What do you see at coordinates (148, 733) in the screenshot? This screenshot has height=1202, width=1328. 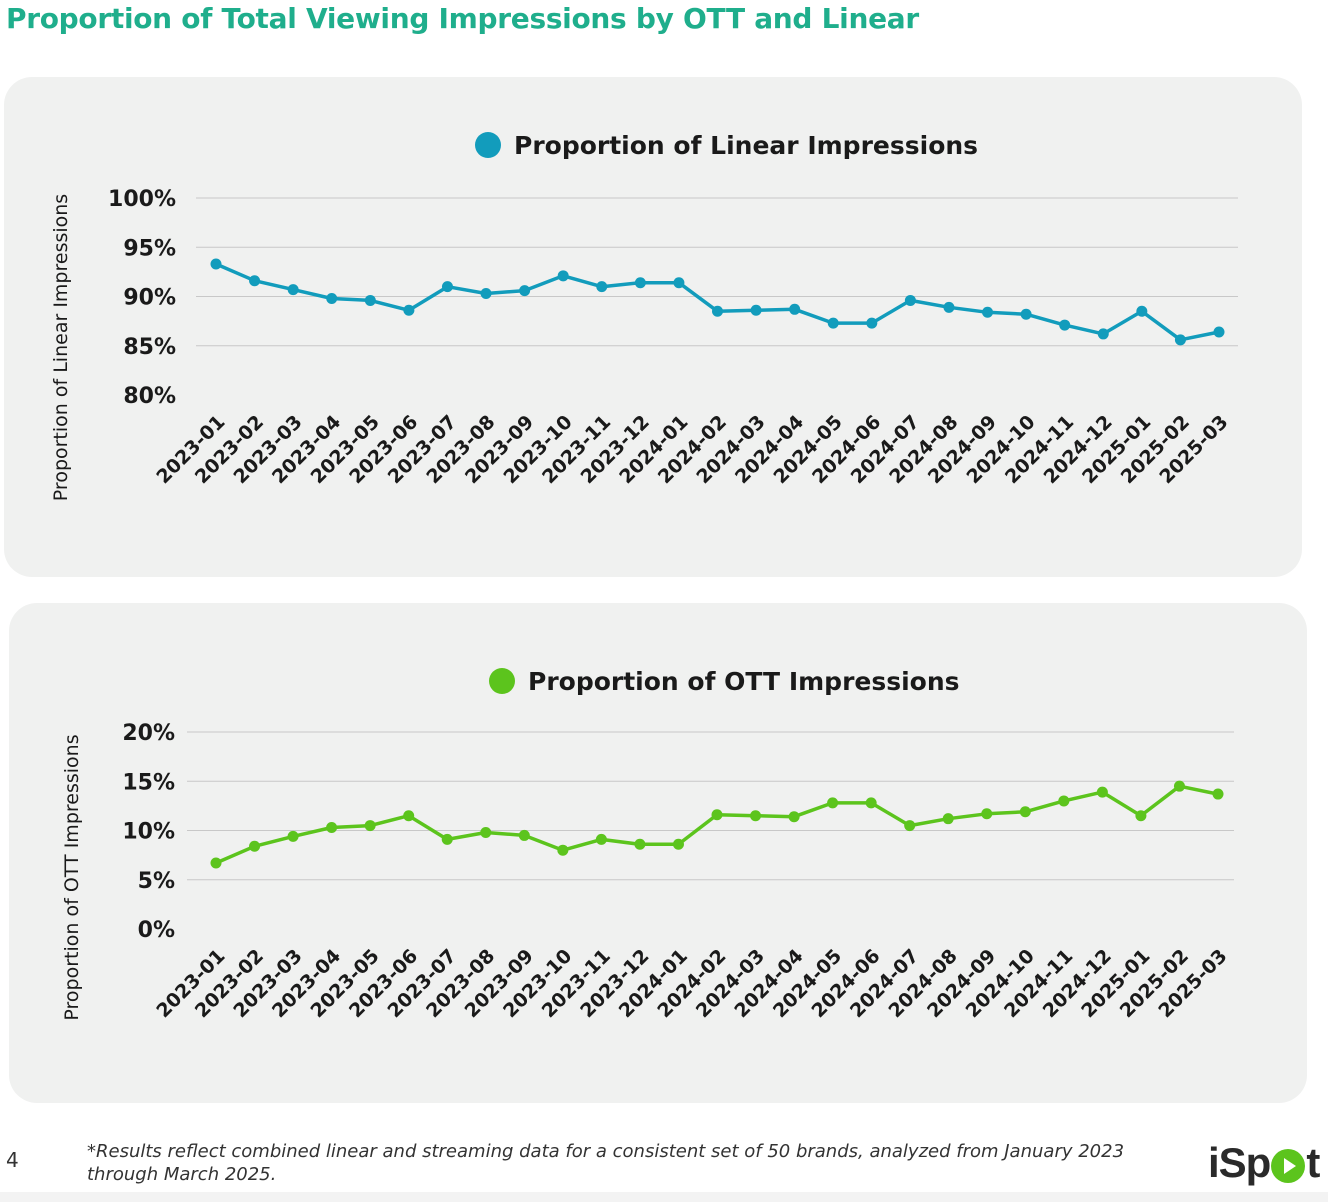 I see `y-tick-label: 20%` at bounding box center [148, 733].